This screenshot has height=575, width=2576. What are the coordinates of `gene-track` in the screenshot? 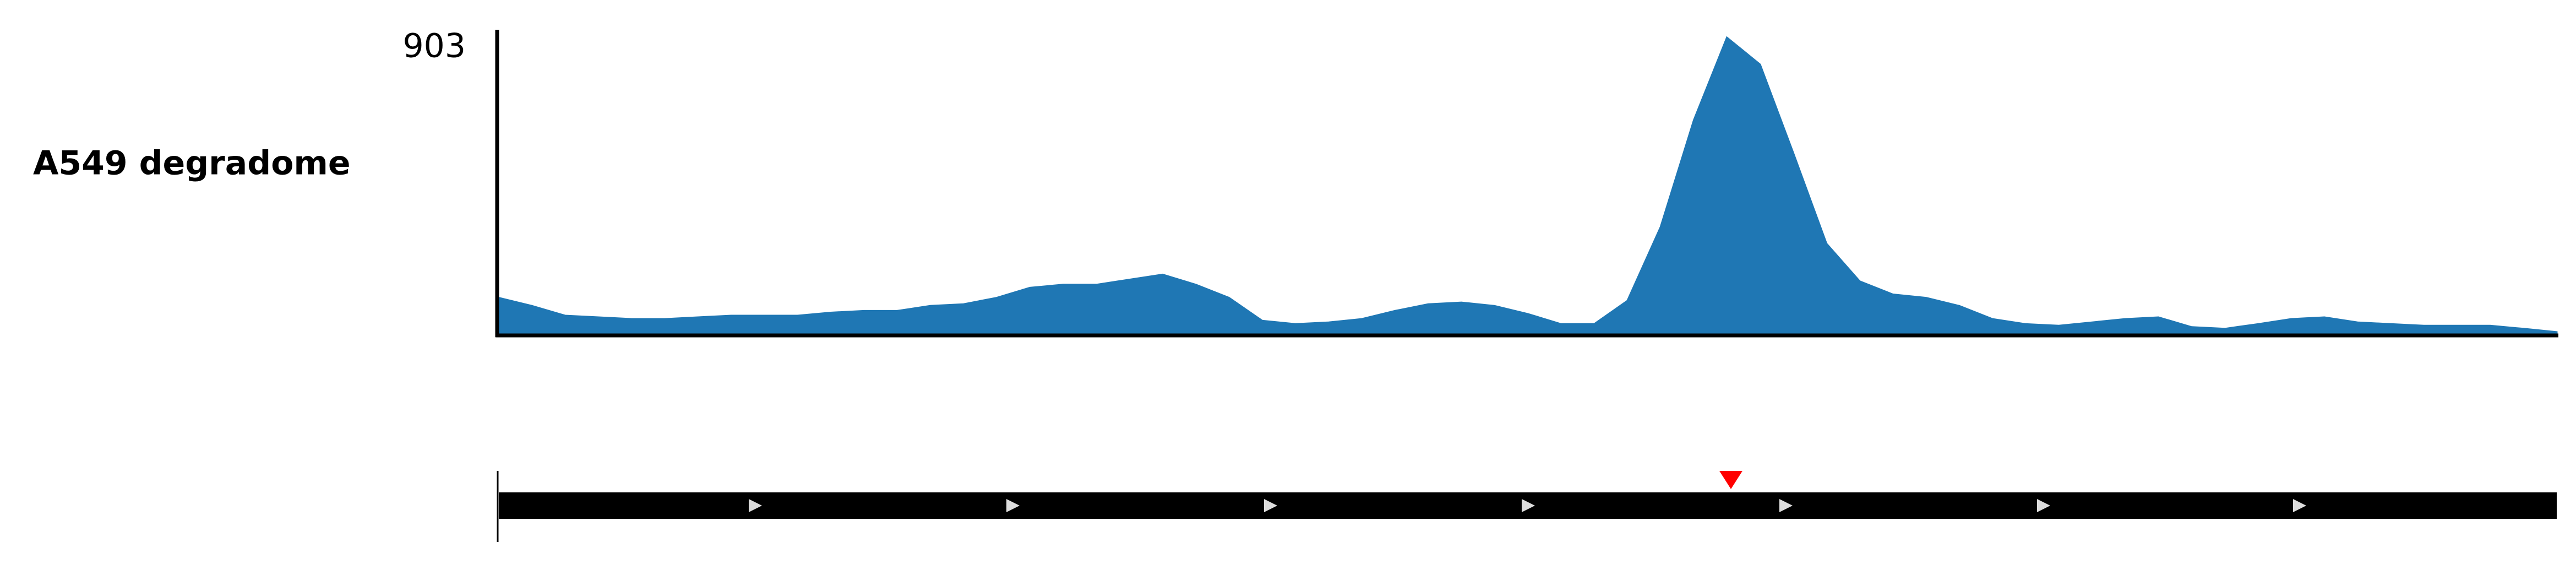 It's located at (1527, 506).